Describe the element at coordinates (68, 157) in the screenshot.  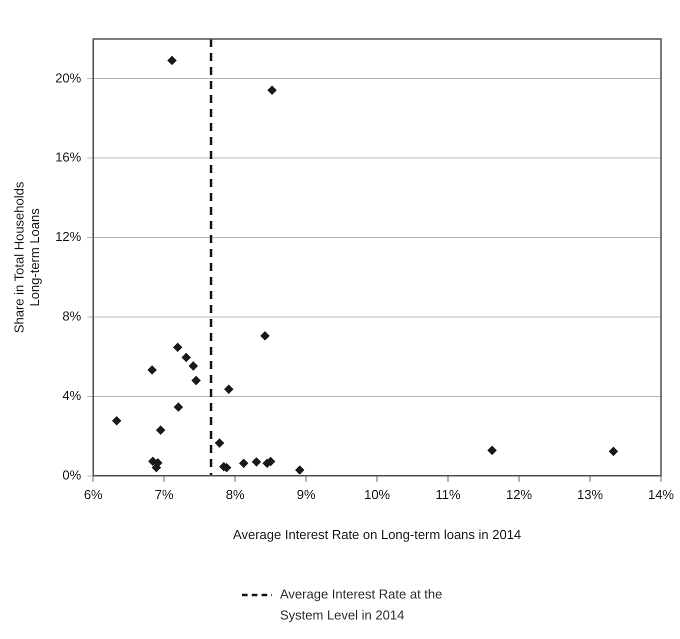
I see `y-tick-label: 16%` at that location.